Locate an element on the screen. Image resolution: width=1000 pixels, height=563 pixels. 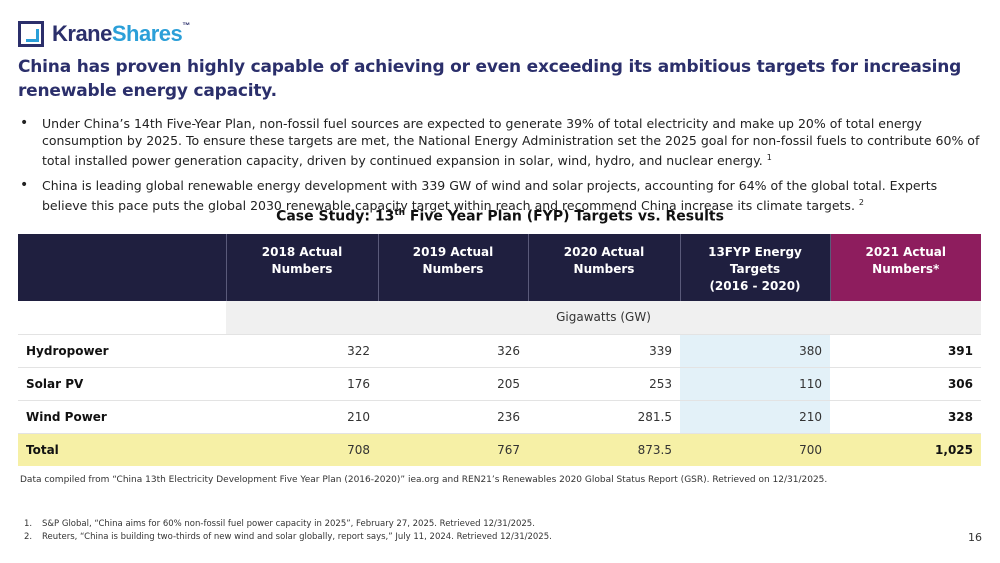
header-2020: 2020 Actual Numbers is located at coordinates (604, 267).